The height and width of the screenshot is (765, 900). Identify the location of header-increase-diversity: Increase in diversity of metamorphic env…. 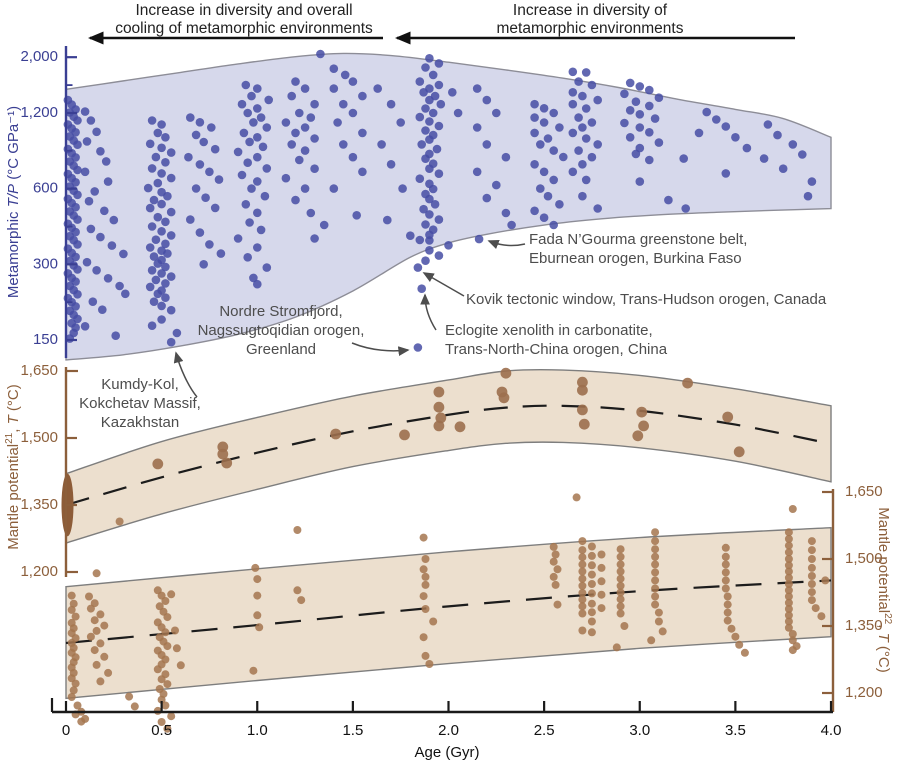
(590, 19).